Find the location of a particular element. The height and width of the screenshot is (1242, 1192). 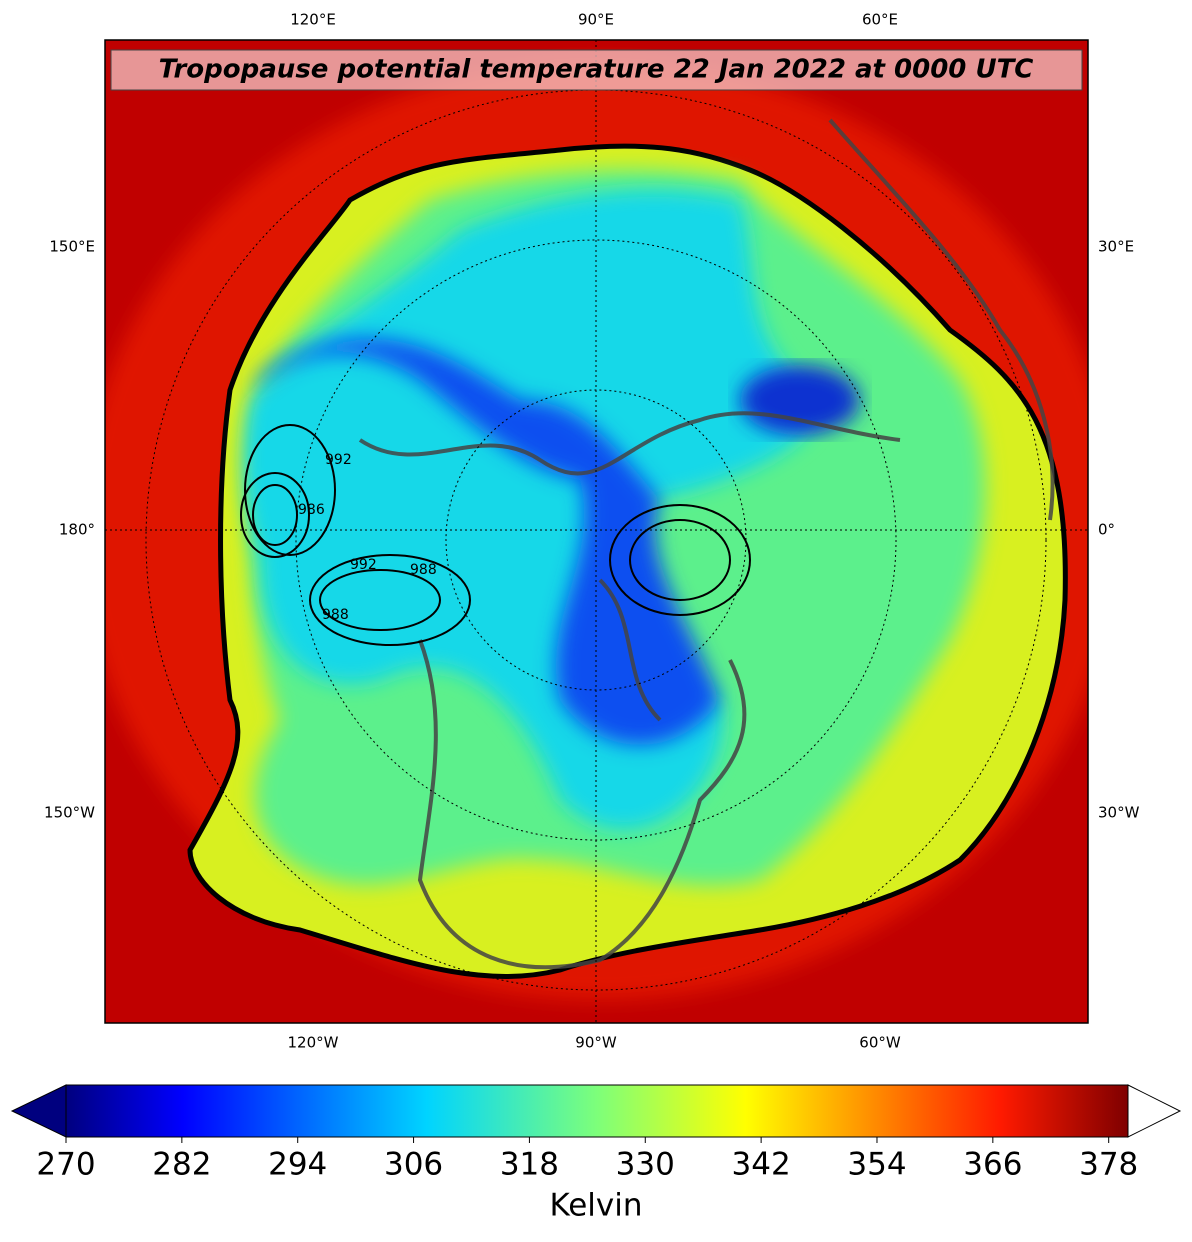

contour-label: 986 is located at coordinates (311, 510).